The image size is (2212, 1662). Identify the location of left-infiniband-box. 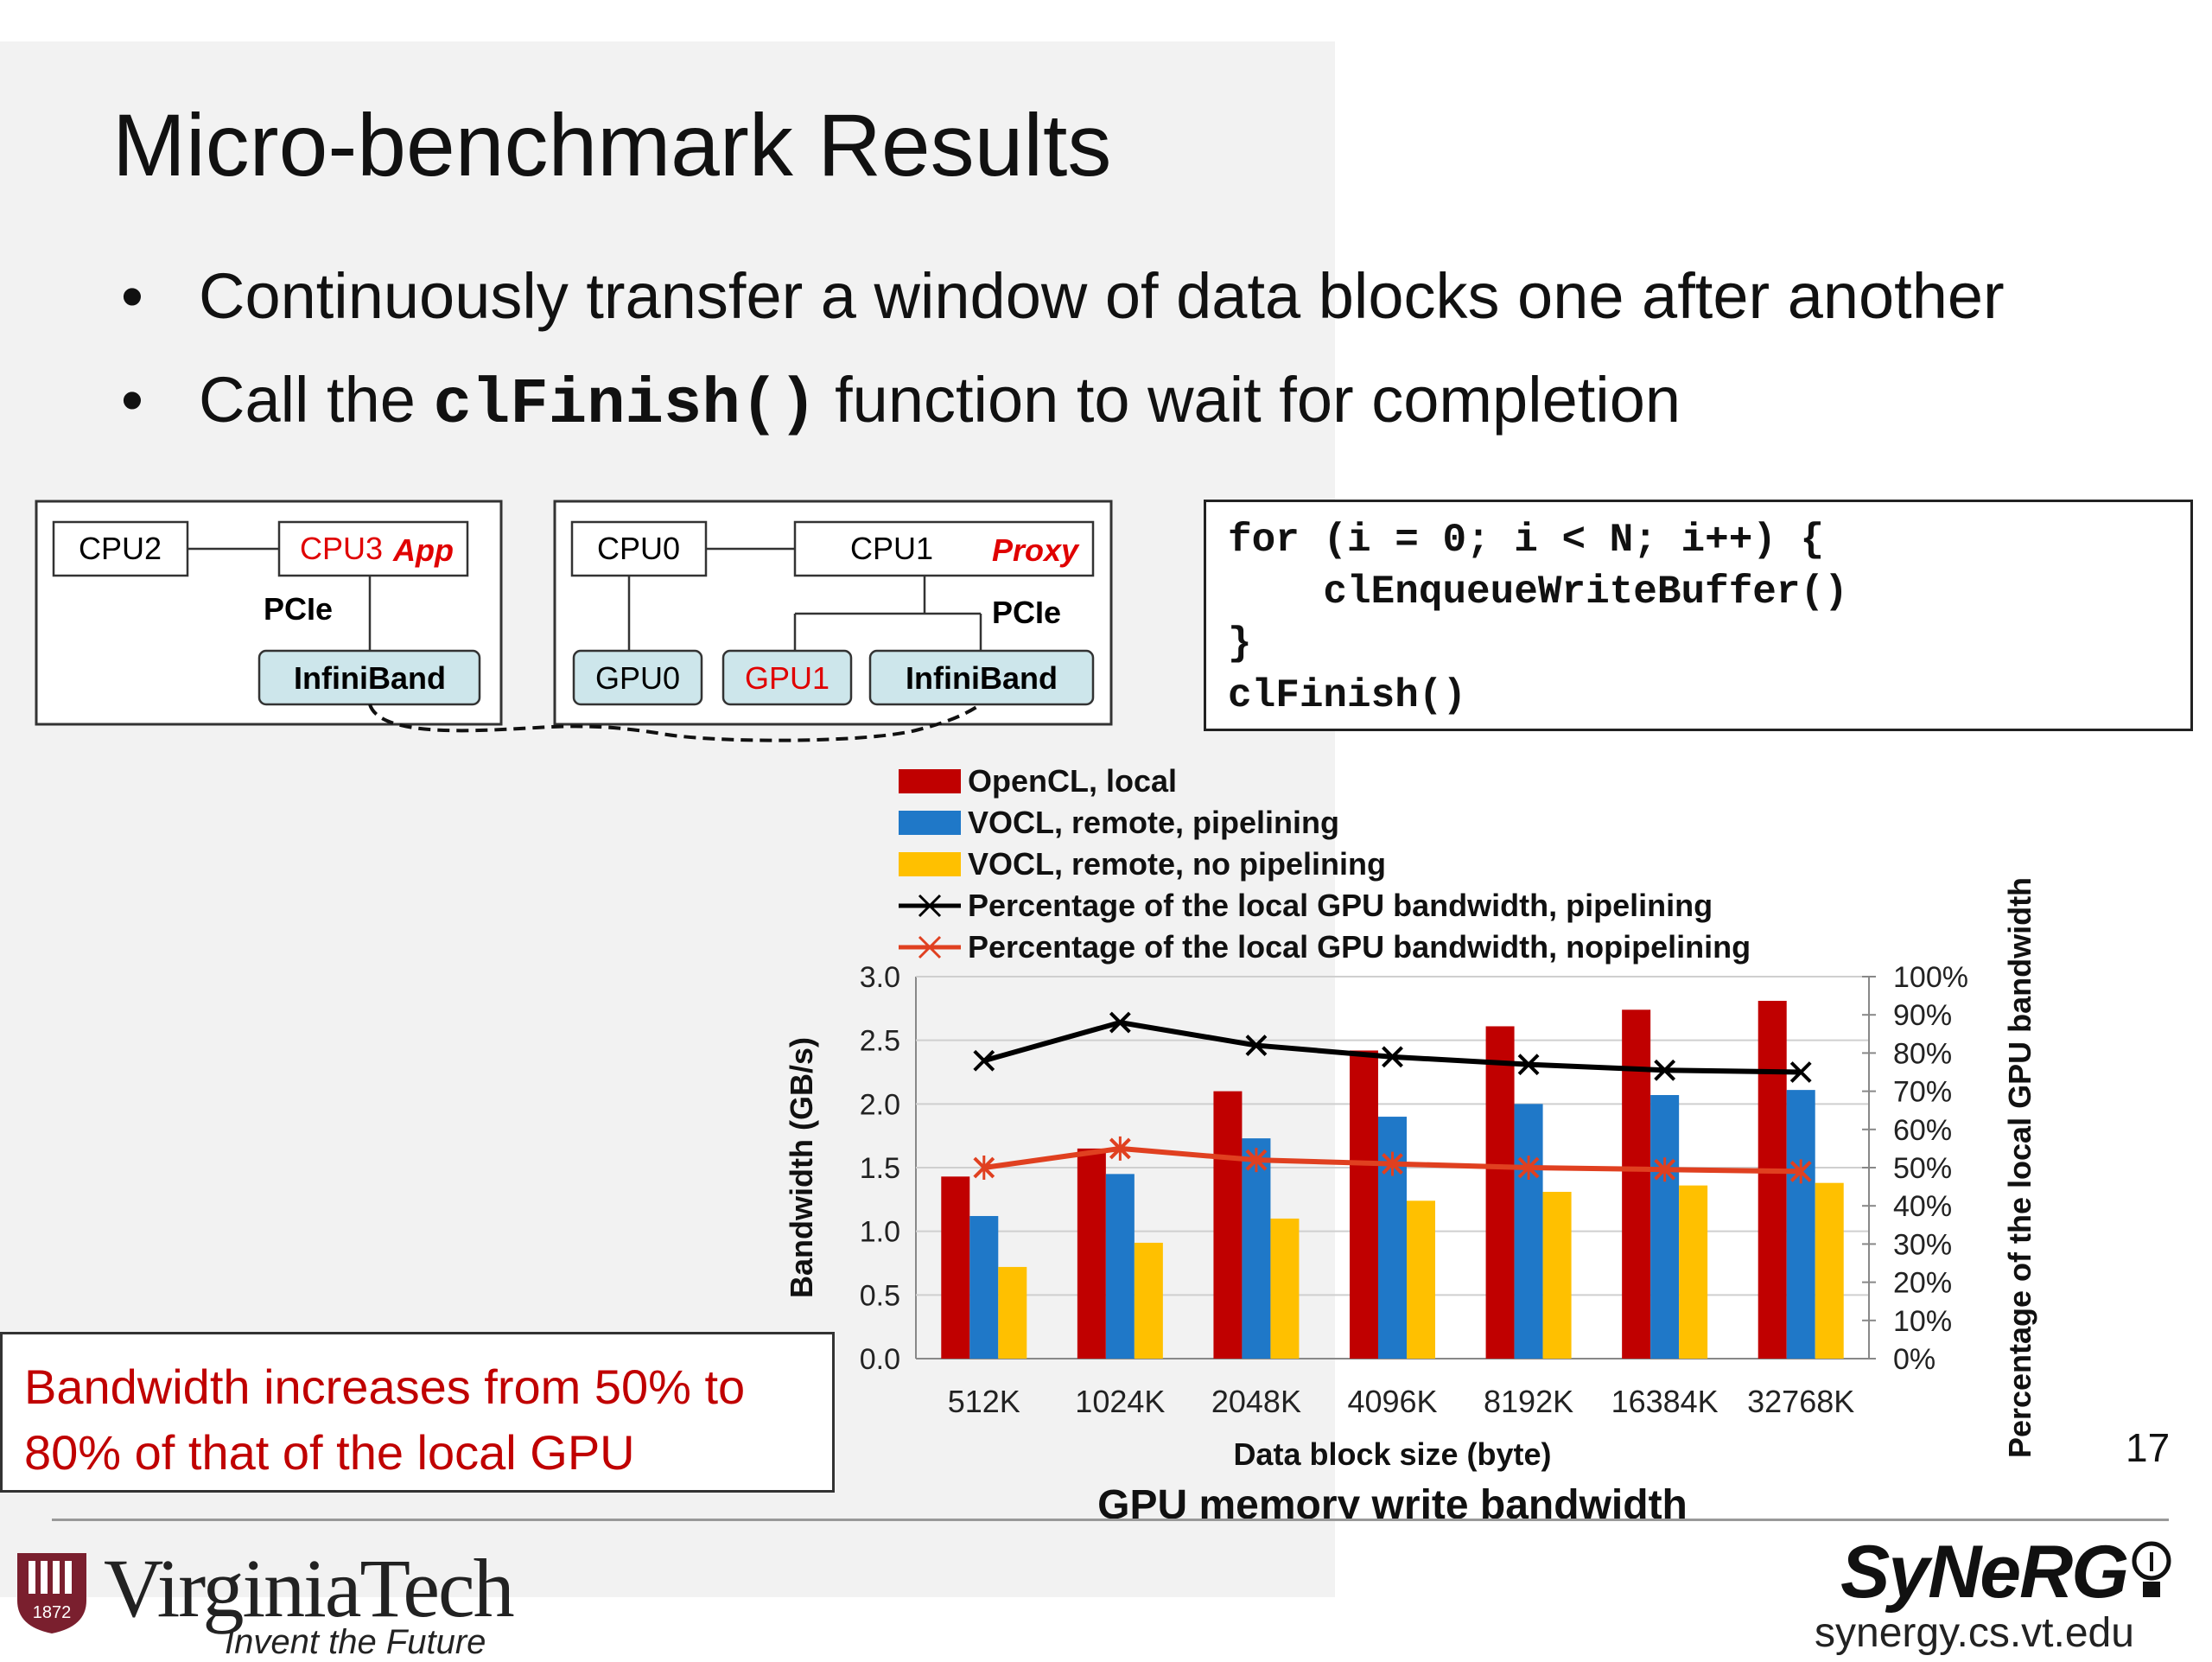
(369, 677).